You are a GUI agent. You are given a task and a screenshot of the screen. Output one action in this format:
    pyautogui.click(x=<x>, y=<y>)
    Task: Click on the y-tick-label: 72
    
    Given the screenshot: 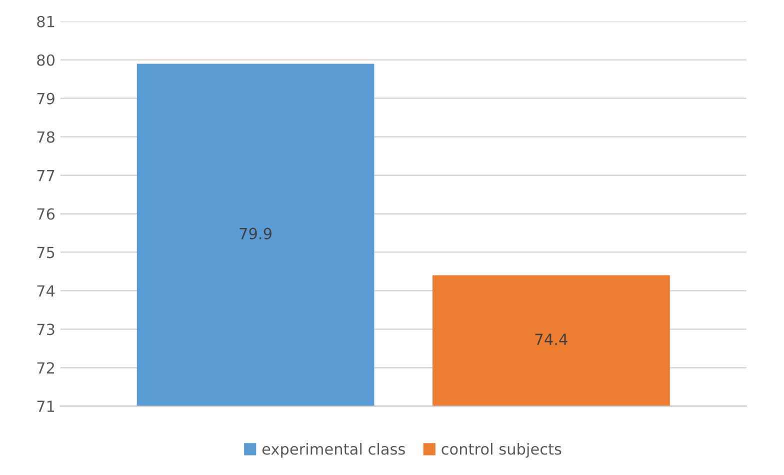 What is the action you would take?
    pyautogui.click(x=45, y=368)
    